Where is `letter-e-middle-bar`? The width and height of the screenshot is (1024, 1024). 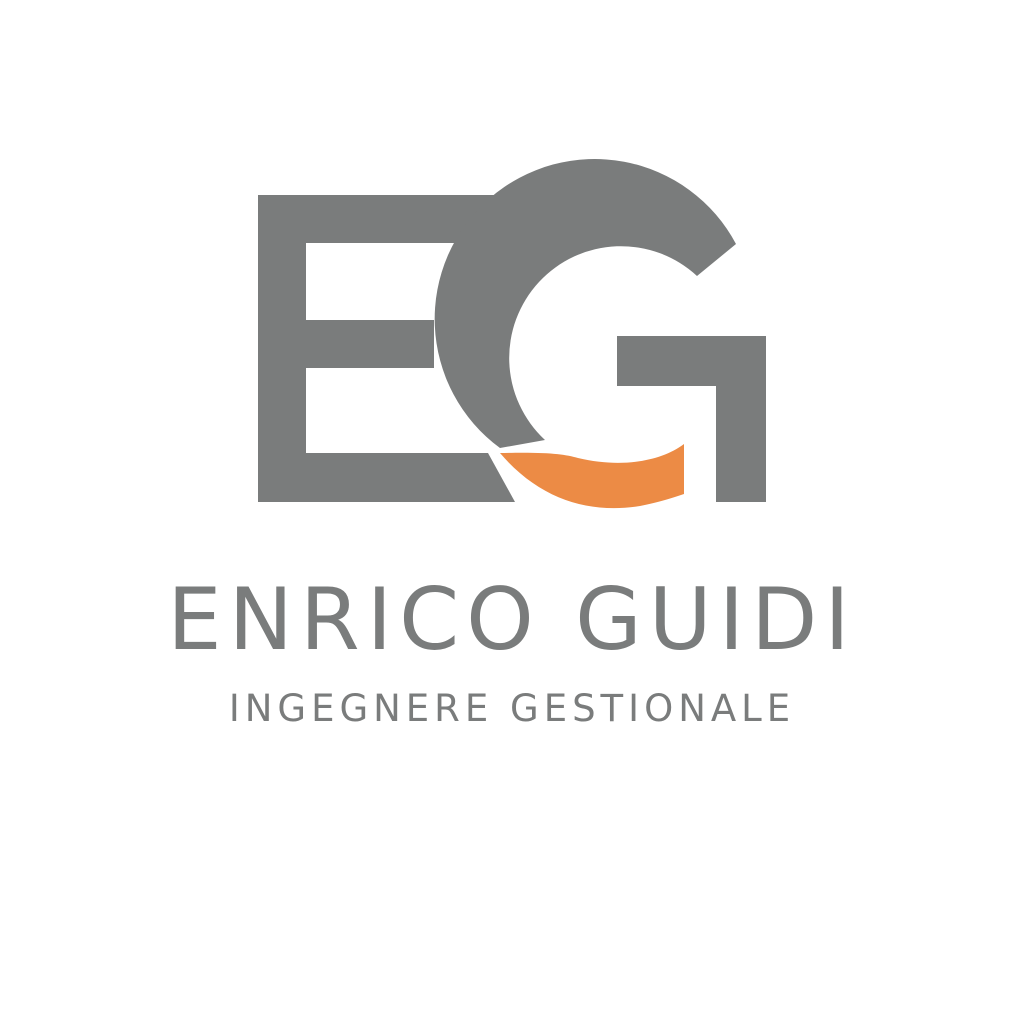 letter-e-middle-bar is located at coordinates (346, 344).